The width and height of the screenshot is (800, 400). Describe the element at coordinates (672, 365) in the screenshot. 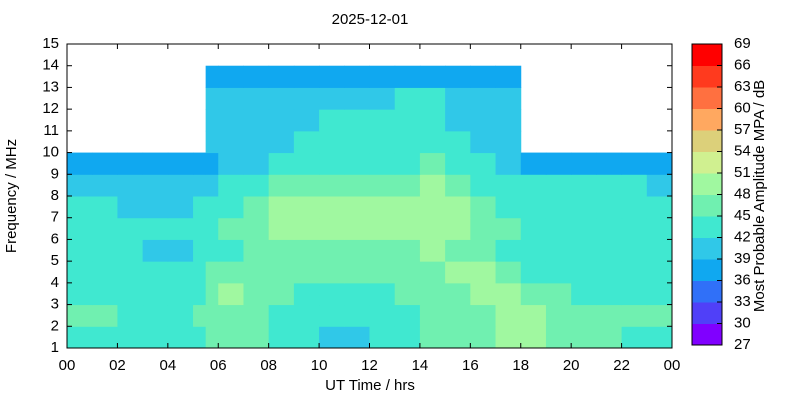

I see `x-tick-label: 00` at that location.